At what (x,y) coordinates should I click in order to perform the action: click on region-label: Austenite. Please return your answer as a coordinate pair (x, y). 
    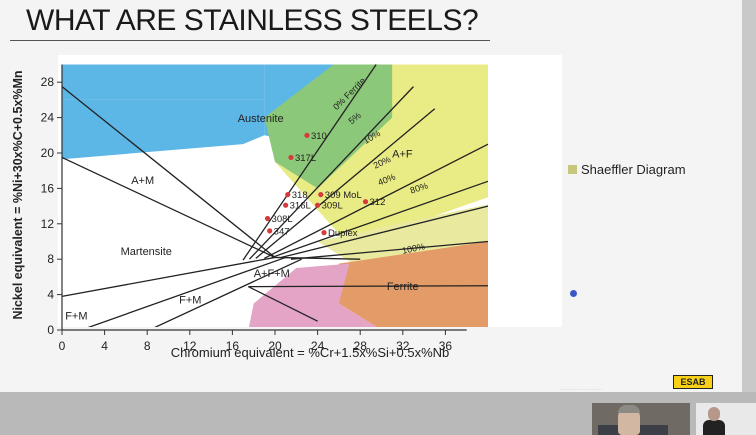
    Looking at the image, I should click on (261, 119).